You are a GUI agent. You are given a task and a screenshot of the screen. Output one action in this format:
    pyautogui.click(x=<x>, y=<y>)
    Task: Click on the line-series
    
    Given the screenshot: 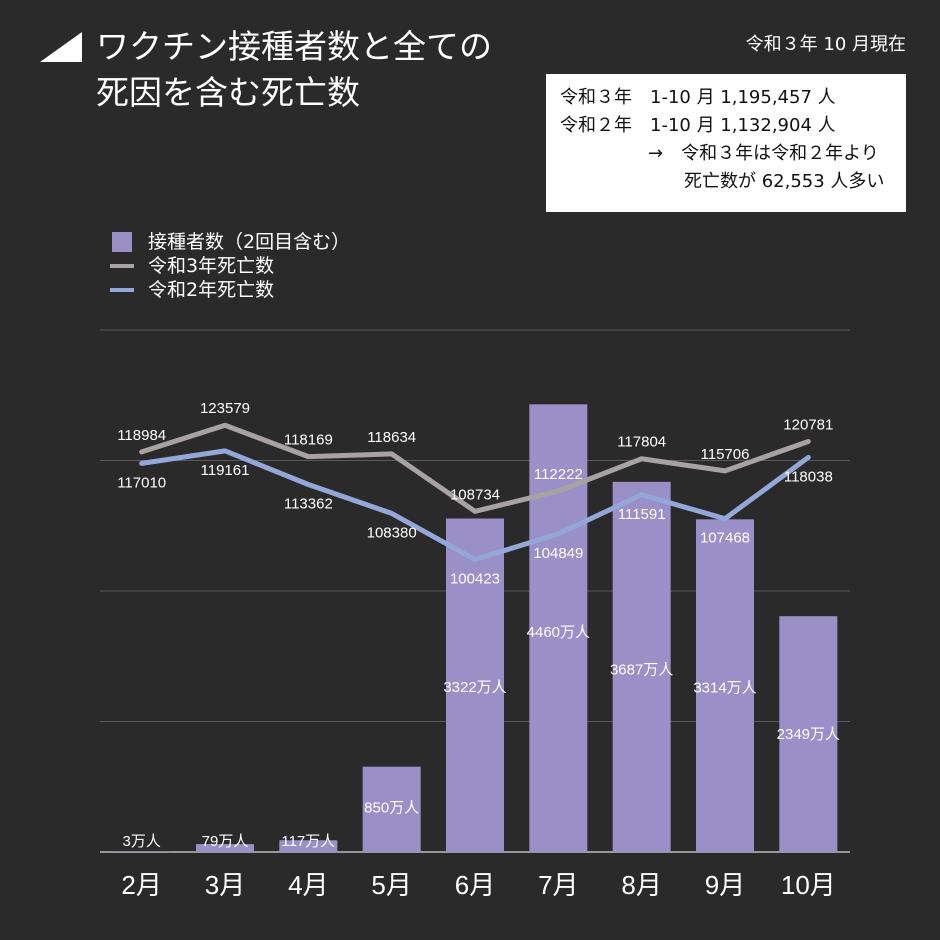 What is the action you would take?
    pyautogui.click(x=475, y=492)
    